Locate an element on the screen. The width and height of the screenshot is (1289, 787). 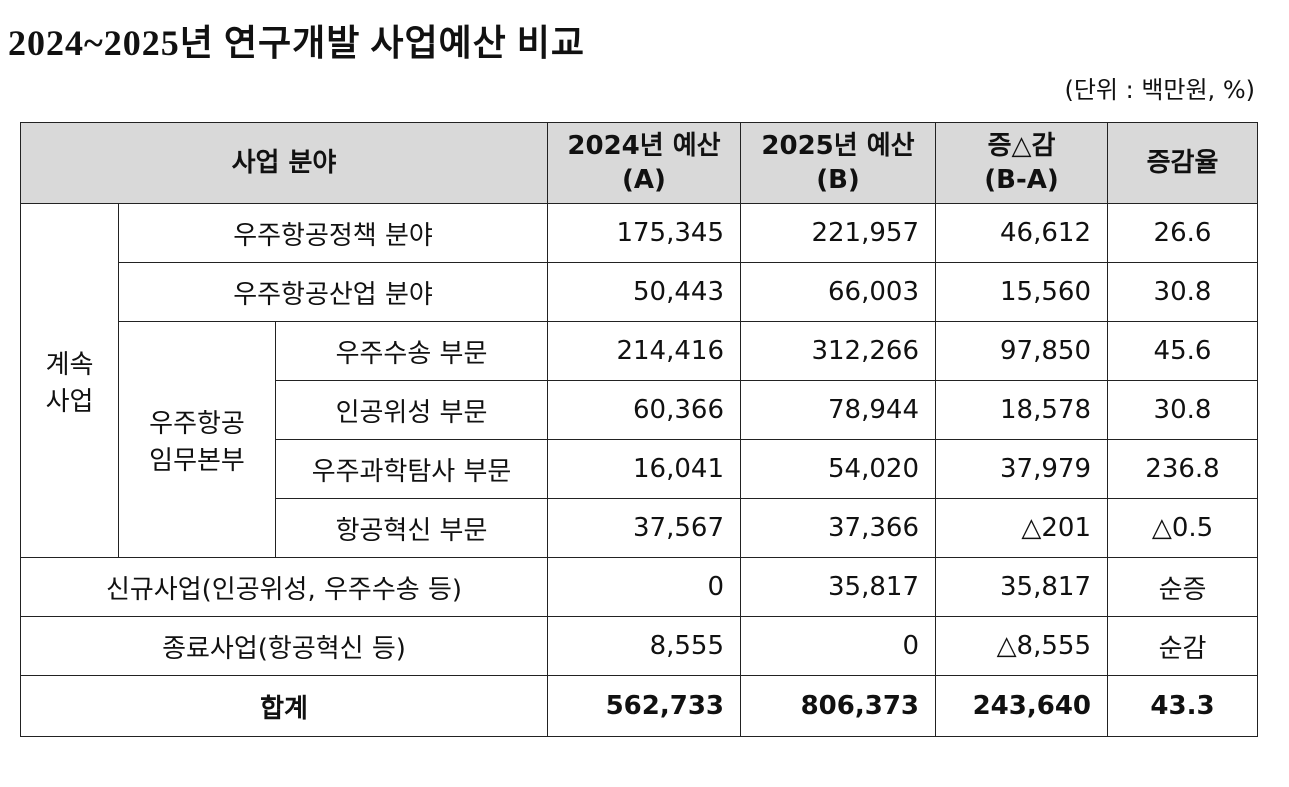
cell-line: 사업 is located at coordinates (69, 401).